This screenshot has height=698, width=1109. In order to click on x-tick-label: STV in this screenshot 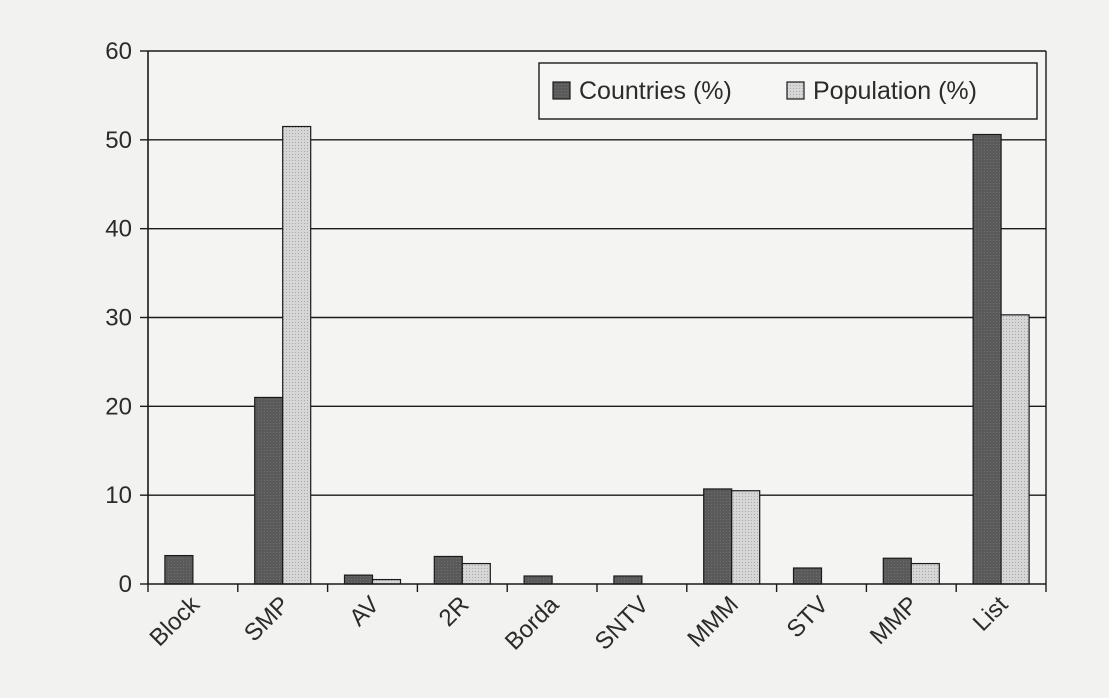, I will do `click(808, 617)`.